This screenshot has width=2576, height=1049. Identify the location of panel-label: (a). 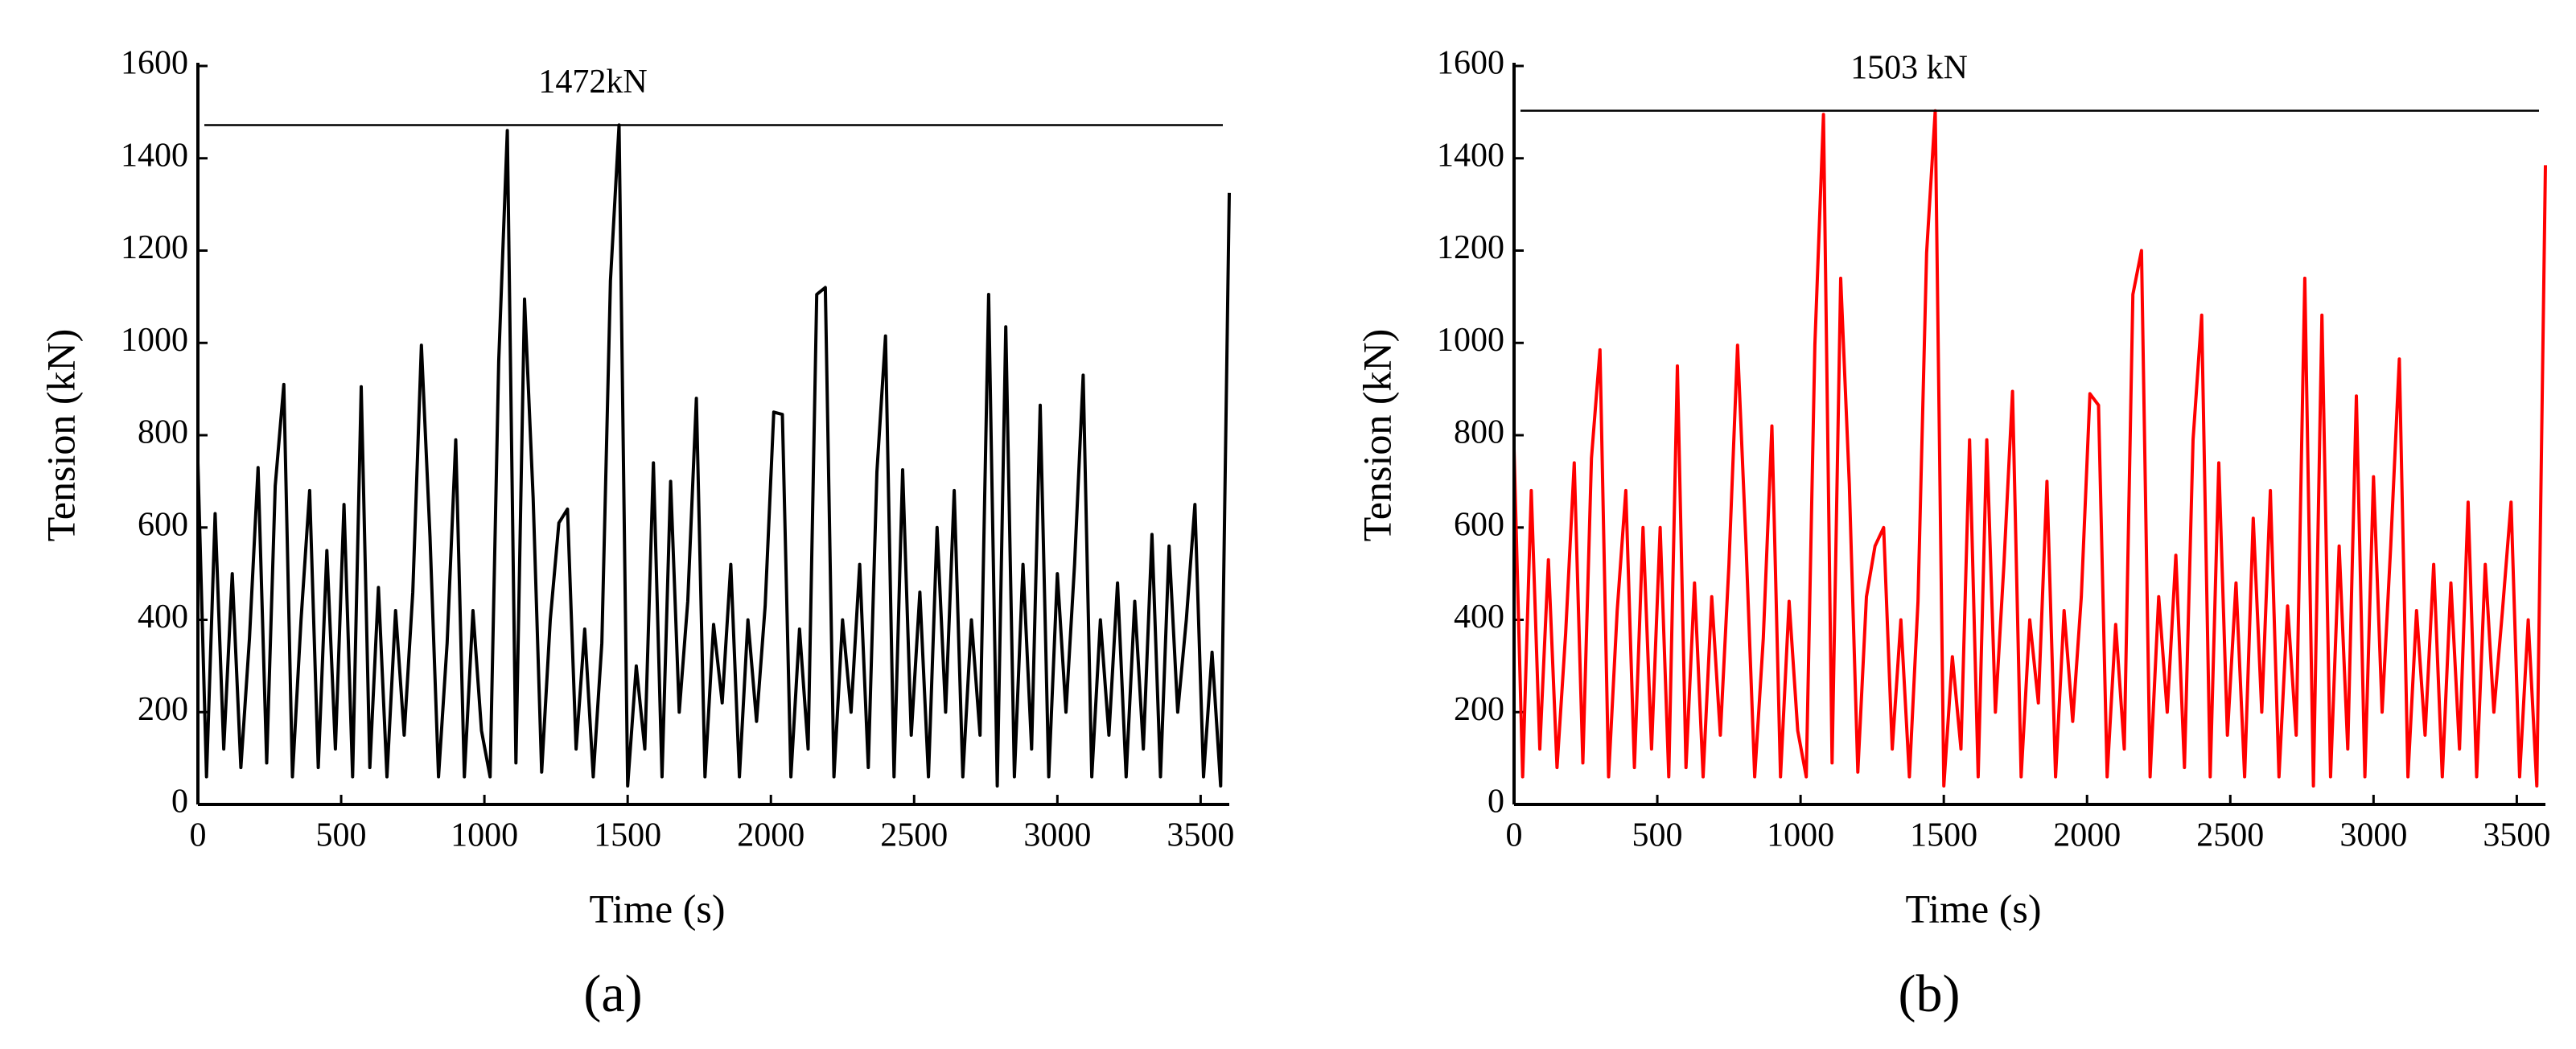
(612, 994).